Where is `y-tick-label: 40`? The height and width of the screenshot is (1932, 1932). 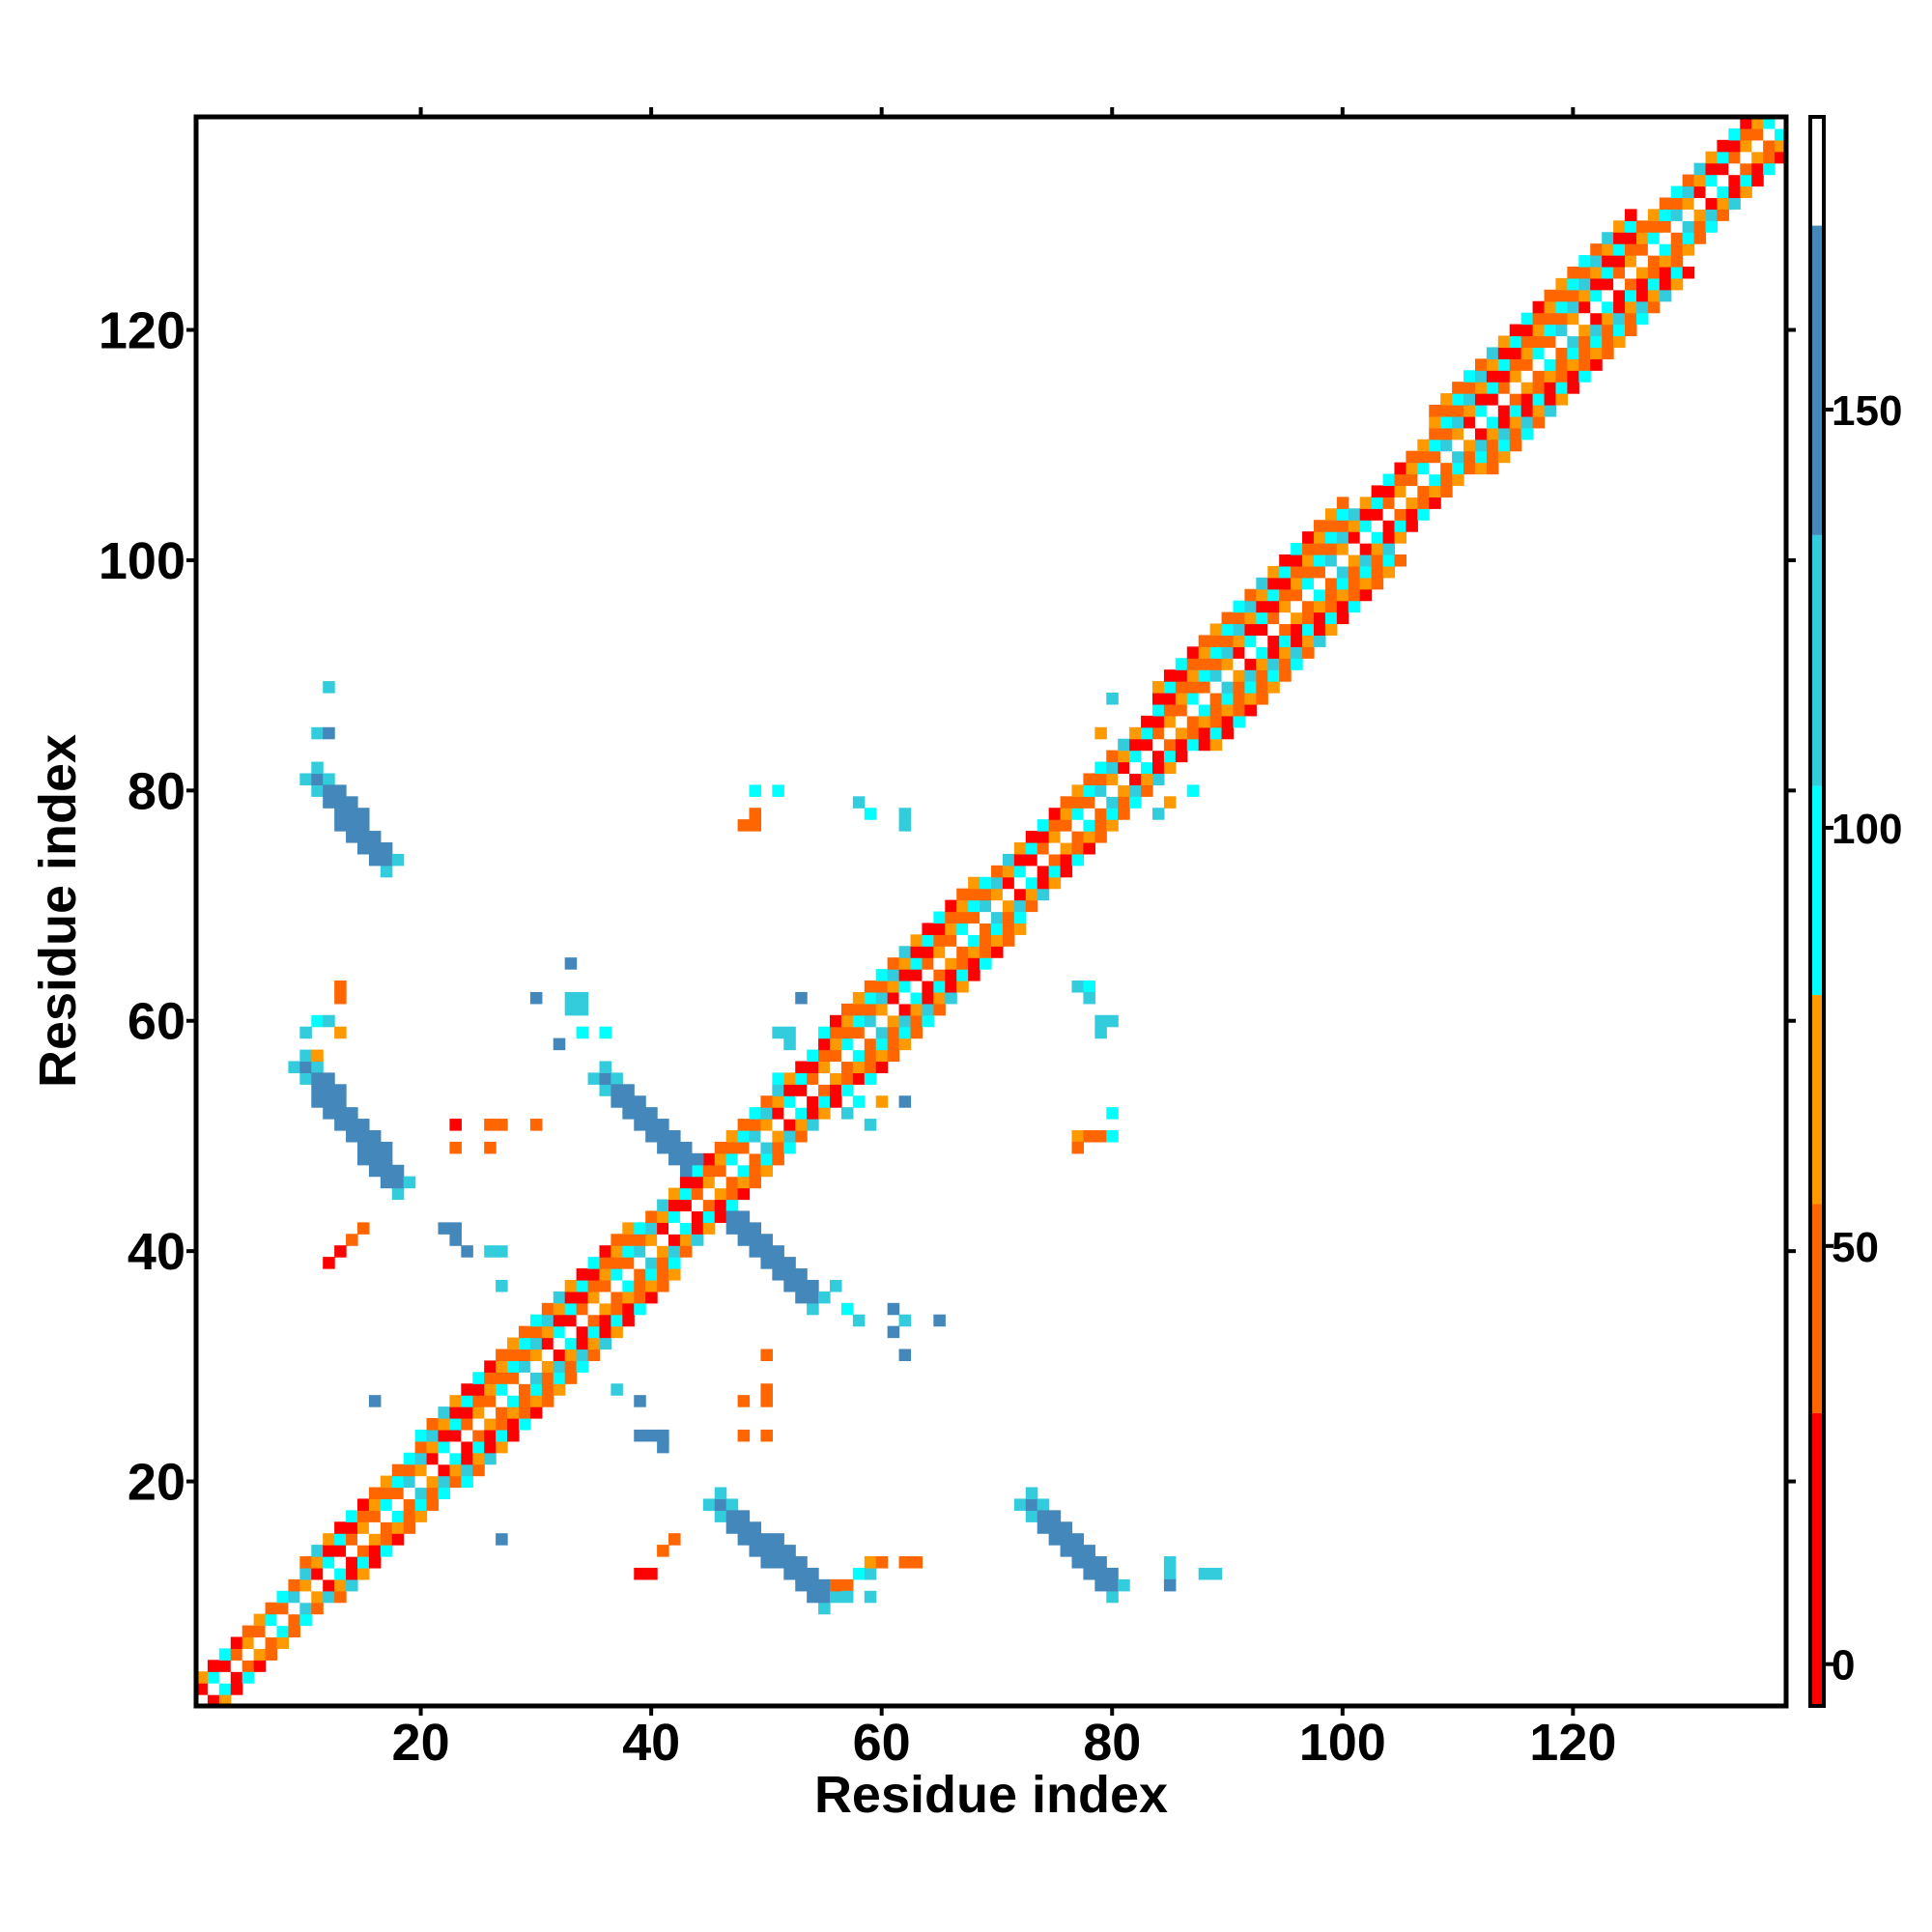 y-tick-label: 40 is located at coordinates (156, 1252).